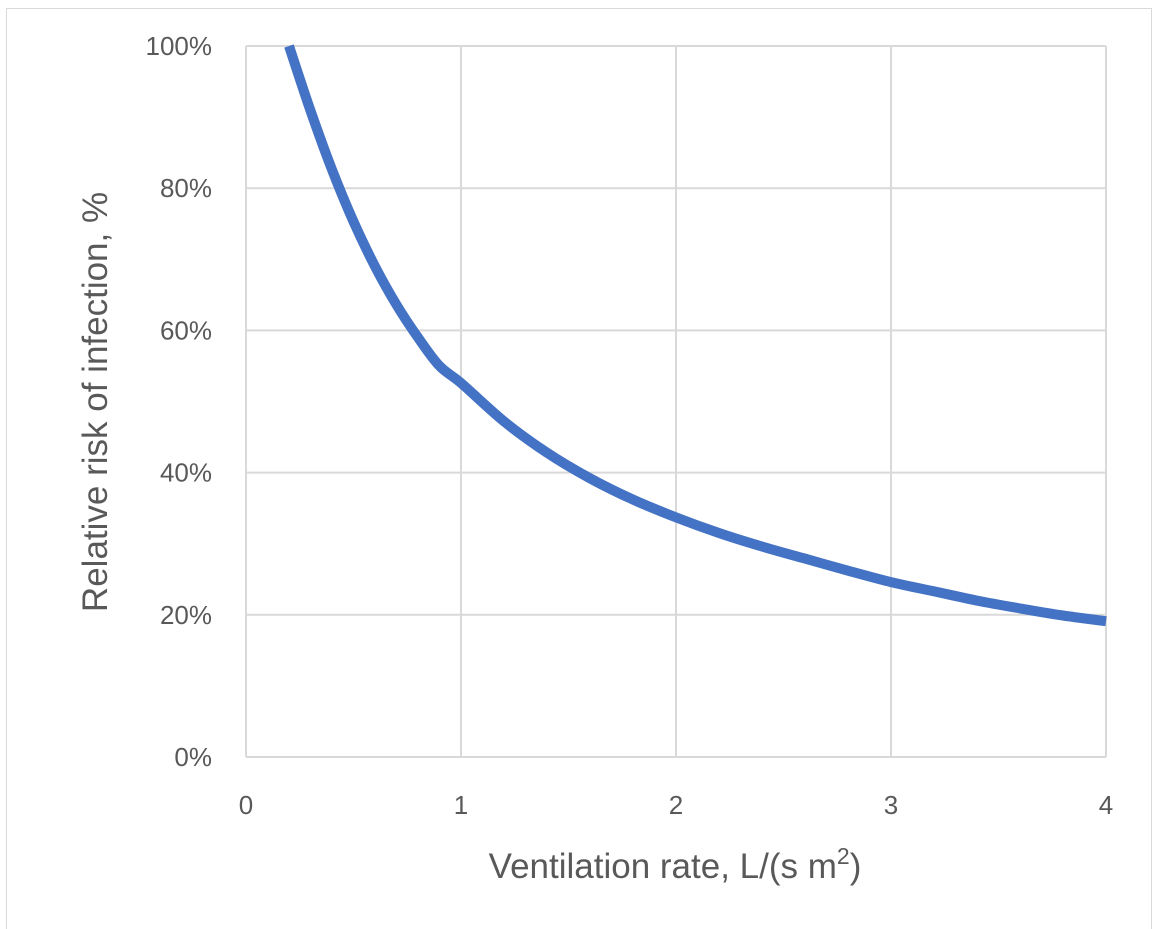 Image resolution: width=1158 pixels, height=929 pixels. Describe the element at coordinates (246, 805) in the screenshot. I see `x-tick-label: 0` at that location.